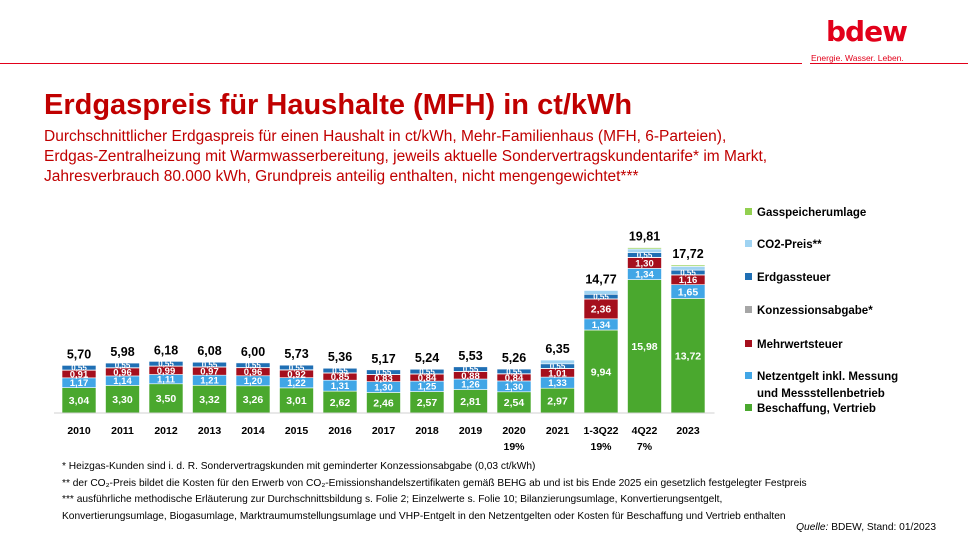  What do you see at coordinates (122, 352) in the screenshot?
I see `total-label: 5,98` at bounding box center [122, 352].